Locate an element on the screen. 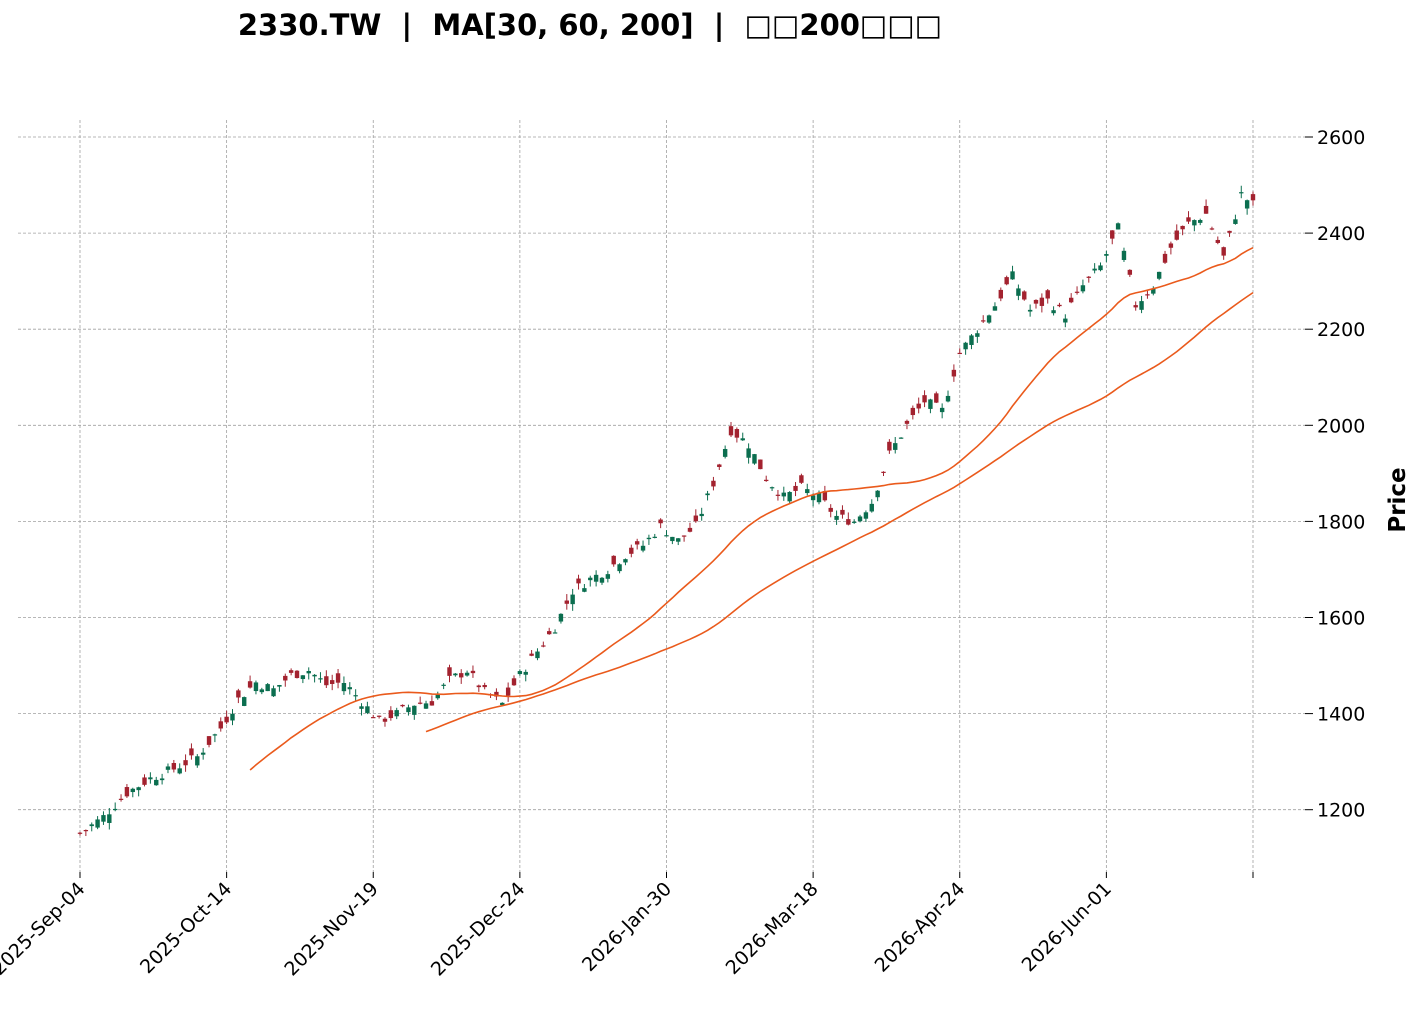 The width and height of the screenshot is (1425, 1009). x-tick-label: 2025-Nov-19 is located at coordinates (331, 929).